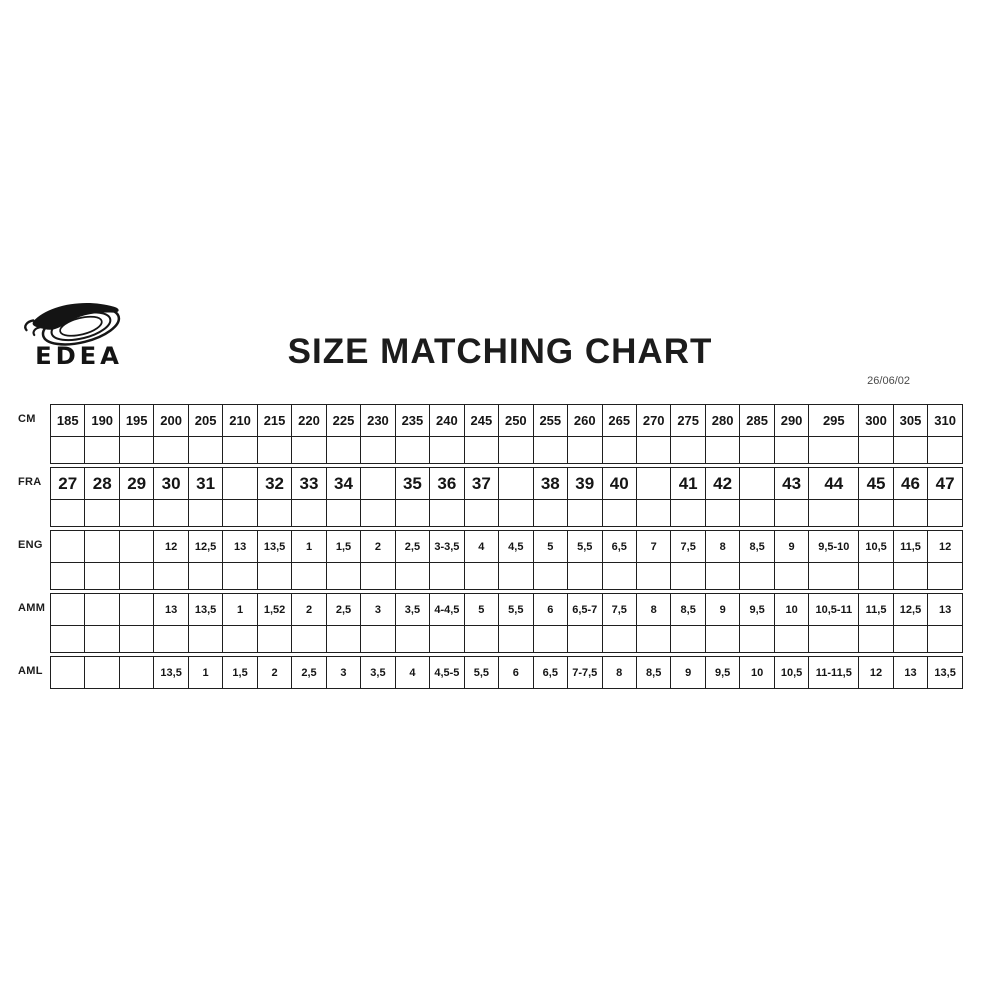 This screenshot has width=1000, height=1000. What do you see at coordinates (876, 609) in the screenshot?
I see `size-cell: 11,5` at bounding box center [876, 609].